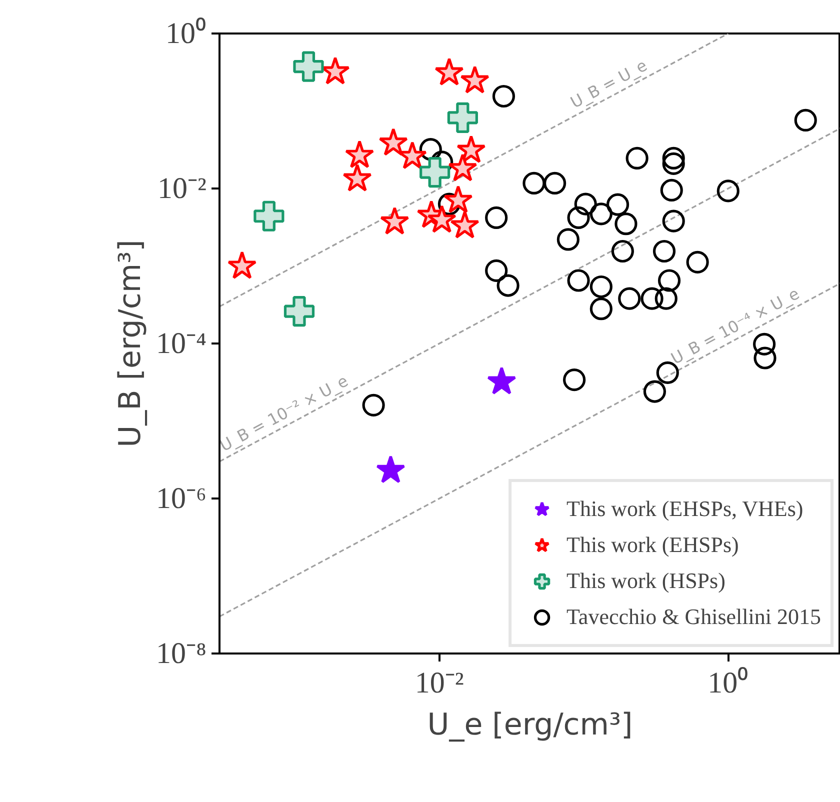 This screenshot has width=840, height=802. Describe the element at coordinates (182, 188) in the screenshot. I see `y-tick-label: 10⁻²` at that location.